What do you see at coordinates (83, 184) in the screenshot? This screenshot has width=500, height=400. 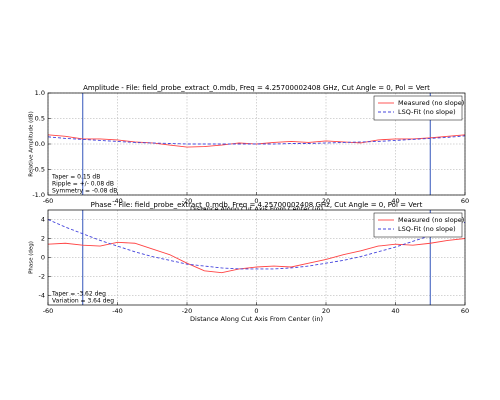 I see `annotation: Ripple = +/- 0.08 dB` at bounding box center [83, 184].